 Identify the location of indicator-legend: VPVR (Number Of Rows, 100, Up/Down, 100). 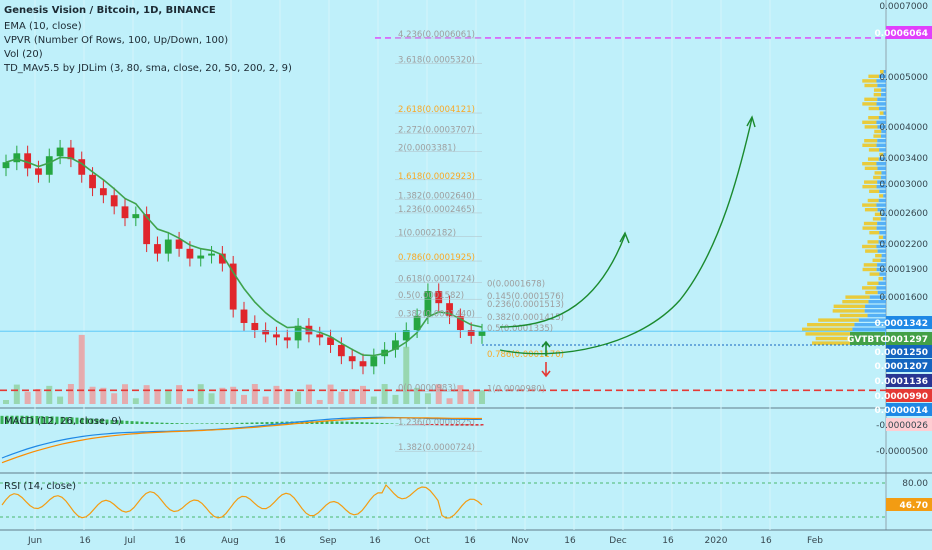
(116, 40).